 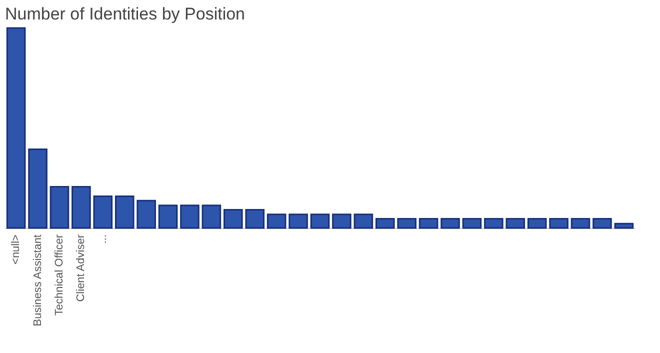 What do you see at coordinates (125, 14) in the screenshot?
I see `chart-title: Number of Identities by Position` at bounding box center [125, 14].